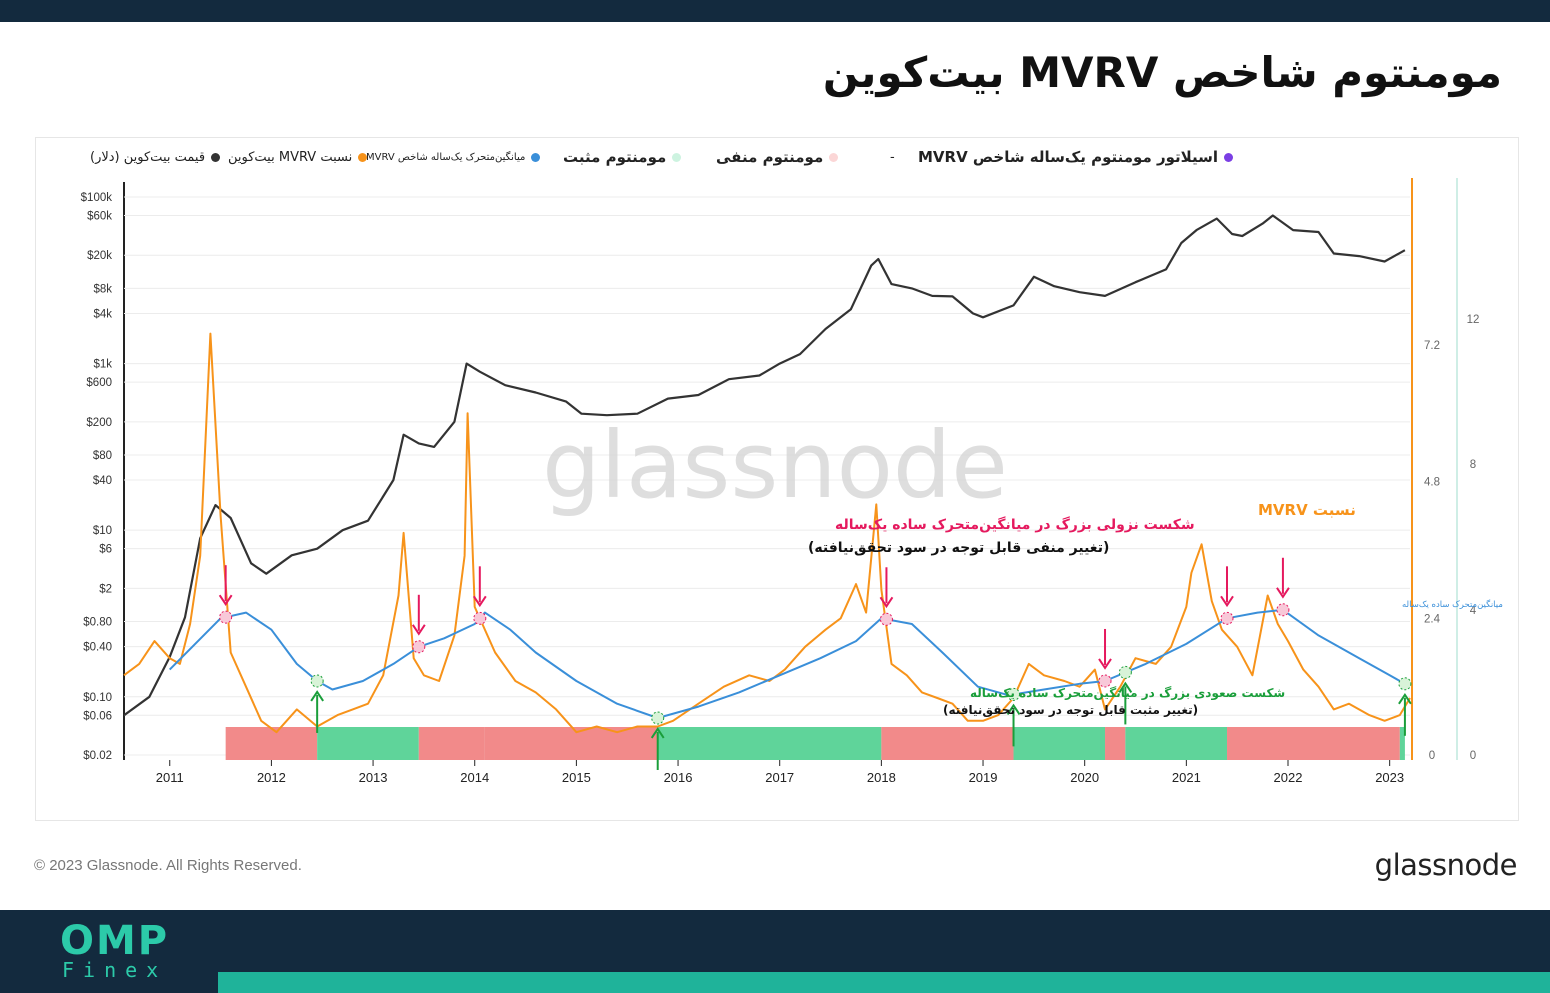 The width and height of the screenshot is (1550, 993). I want to click on x-tick-label: 2014, so click(474, 777).